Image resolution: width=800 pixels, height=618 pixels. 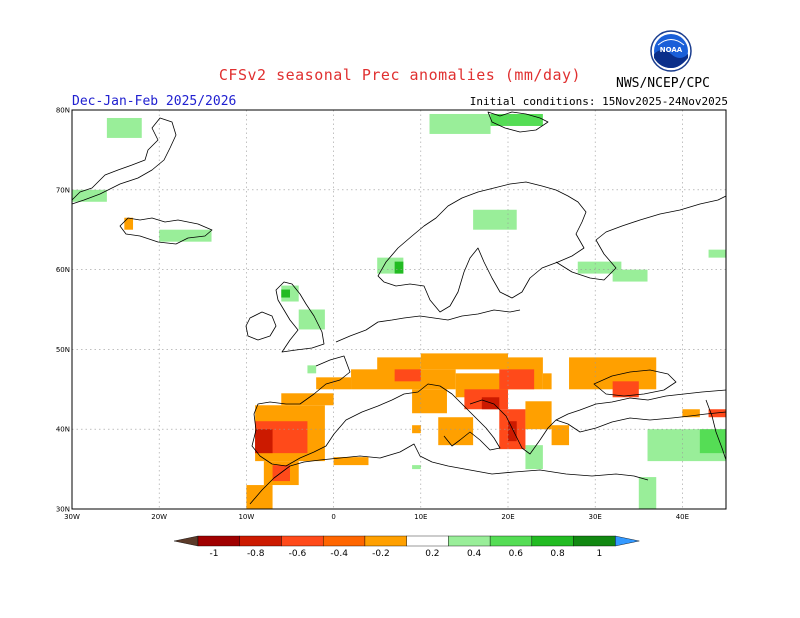 What do you see at coordinates (72, 517) in the screenshot?
I see `lon-tick-label: 30W` at bounding box center [72, 517].